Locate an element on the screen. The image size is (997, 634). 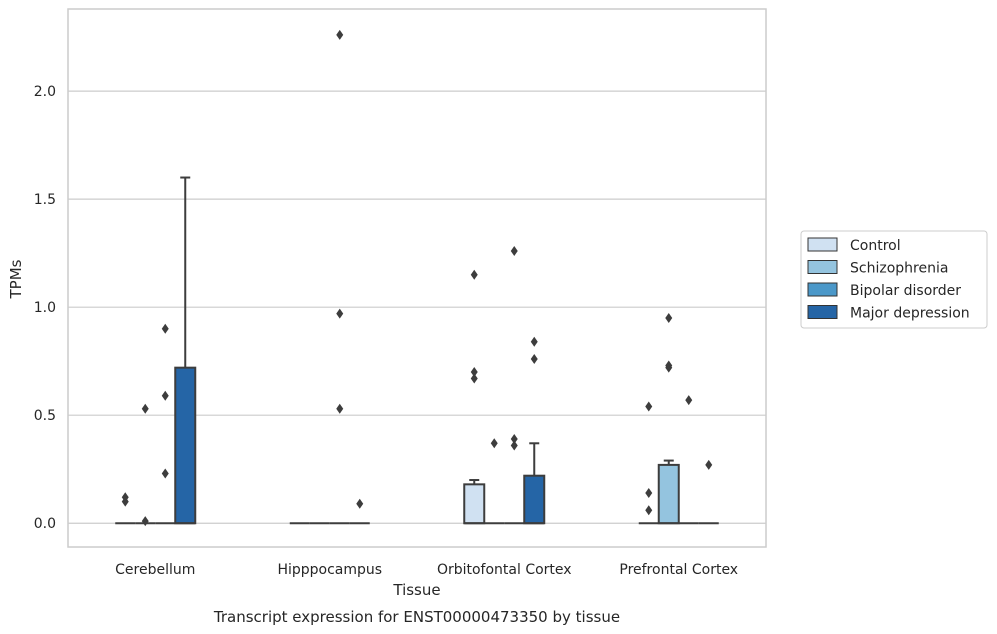
y-tick-label: 0.0 is located at coordinates (45, 524).